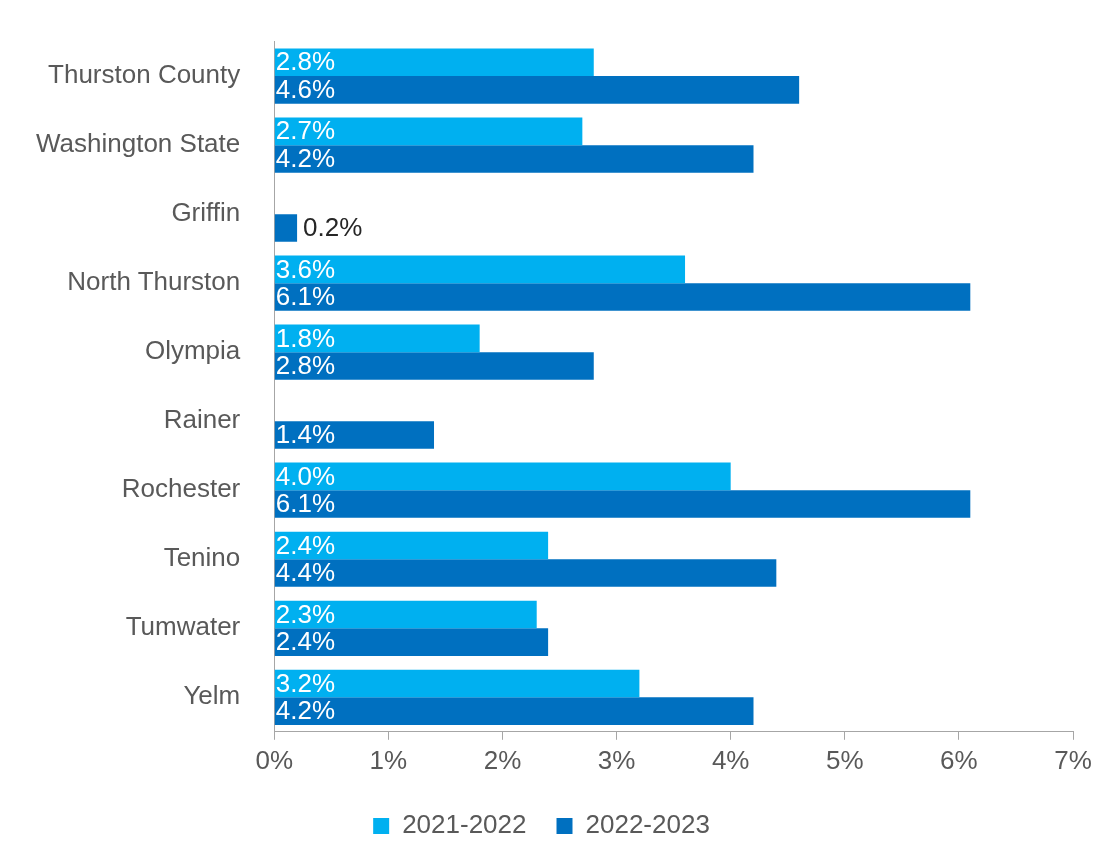  I want to click on y-tick-label: Tumwater, so click(183, 626).